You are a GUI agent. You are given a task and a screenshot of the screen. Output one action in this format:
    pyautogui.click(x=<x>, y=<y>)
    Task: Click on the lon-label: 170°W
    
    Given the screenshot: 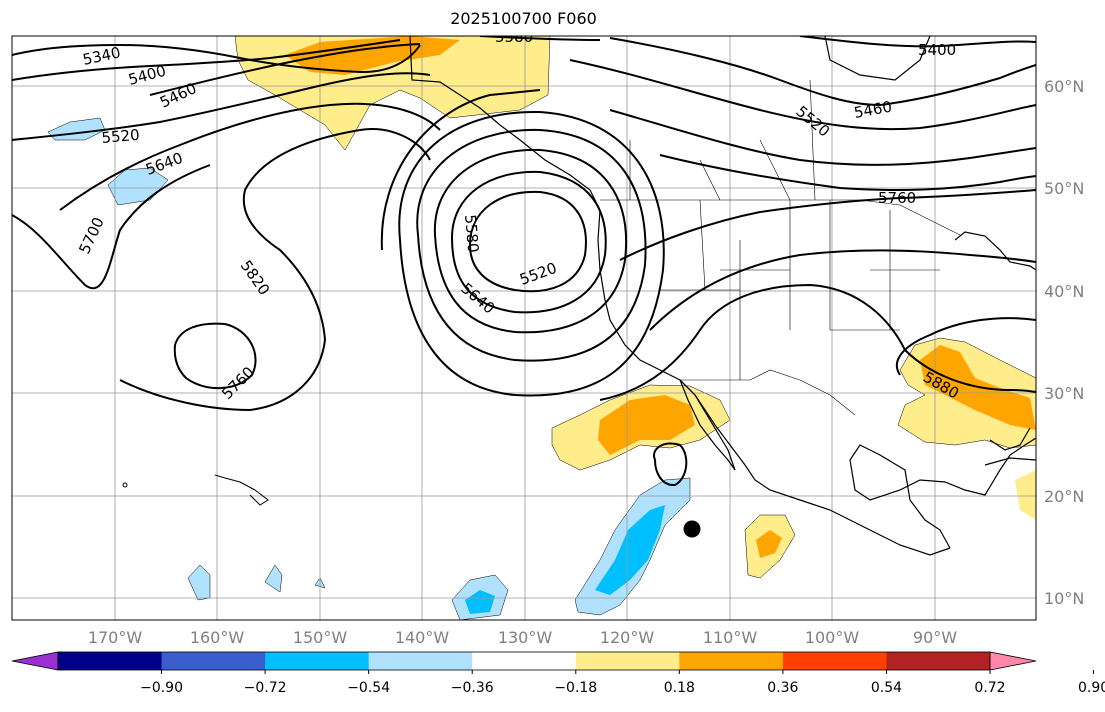 What is the action you would take?
    pyautogui.click(x=115, y=637)
    